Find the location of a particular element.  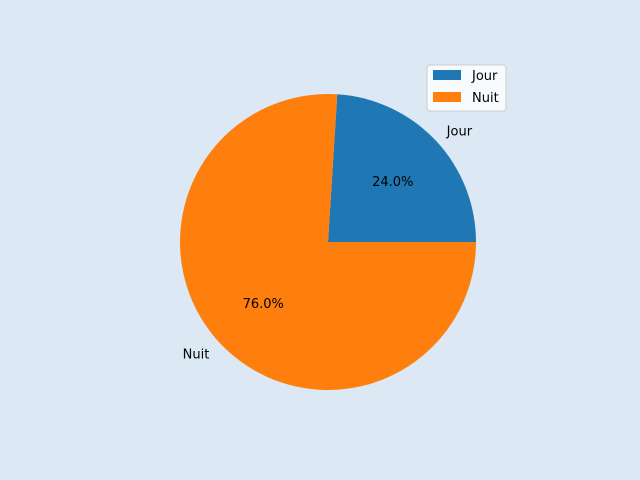

legend-label-jour: Jour is located at coordinates (484, 76).